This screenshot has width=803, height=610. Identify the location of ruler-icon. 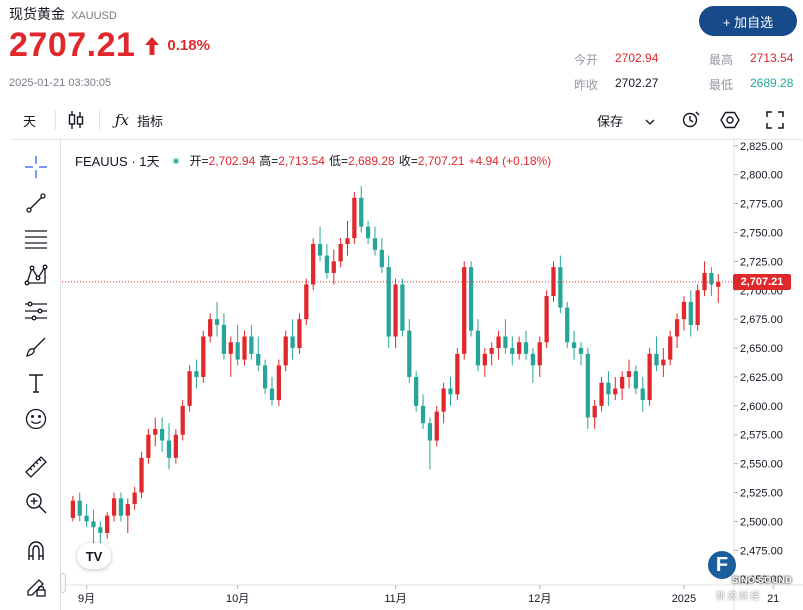
(36, 467).